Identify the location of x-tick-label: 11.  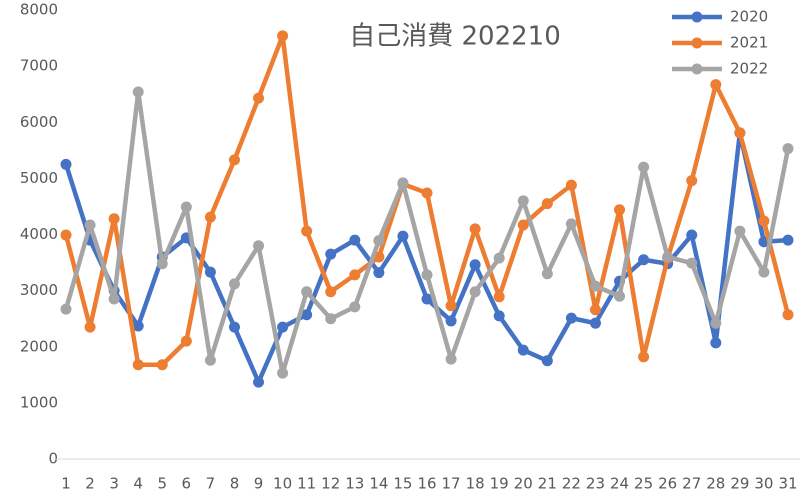
(306, 484).